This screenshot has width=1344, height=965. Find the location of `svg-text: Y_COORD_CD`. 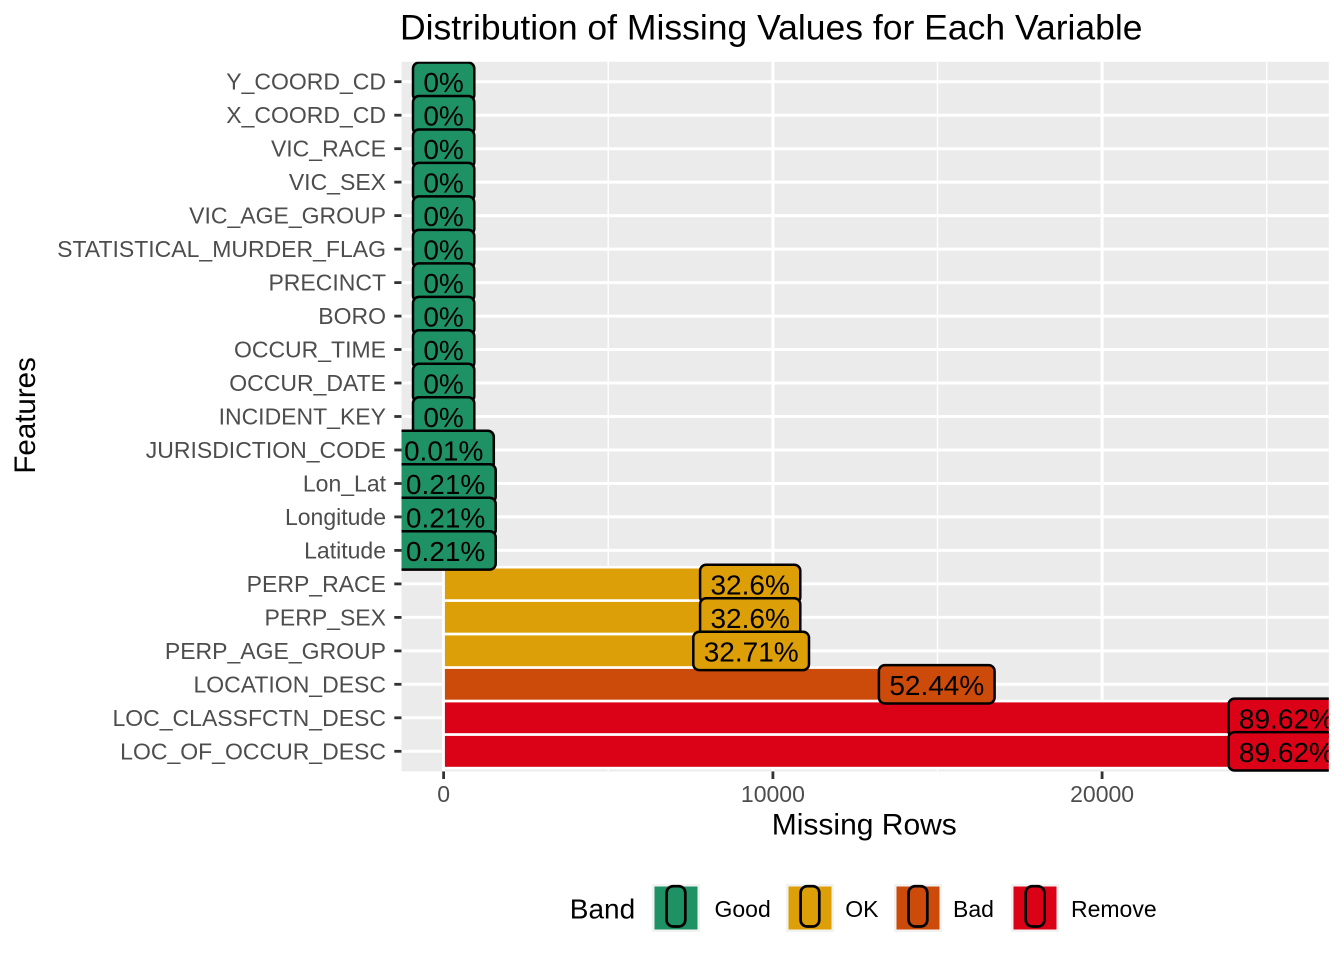

svg-text: Y_COORD_CD is located at coordinates (306, 82).